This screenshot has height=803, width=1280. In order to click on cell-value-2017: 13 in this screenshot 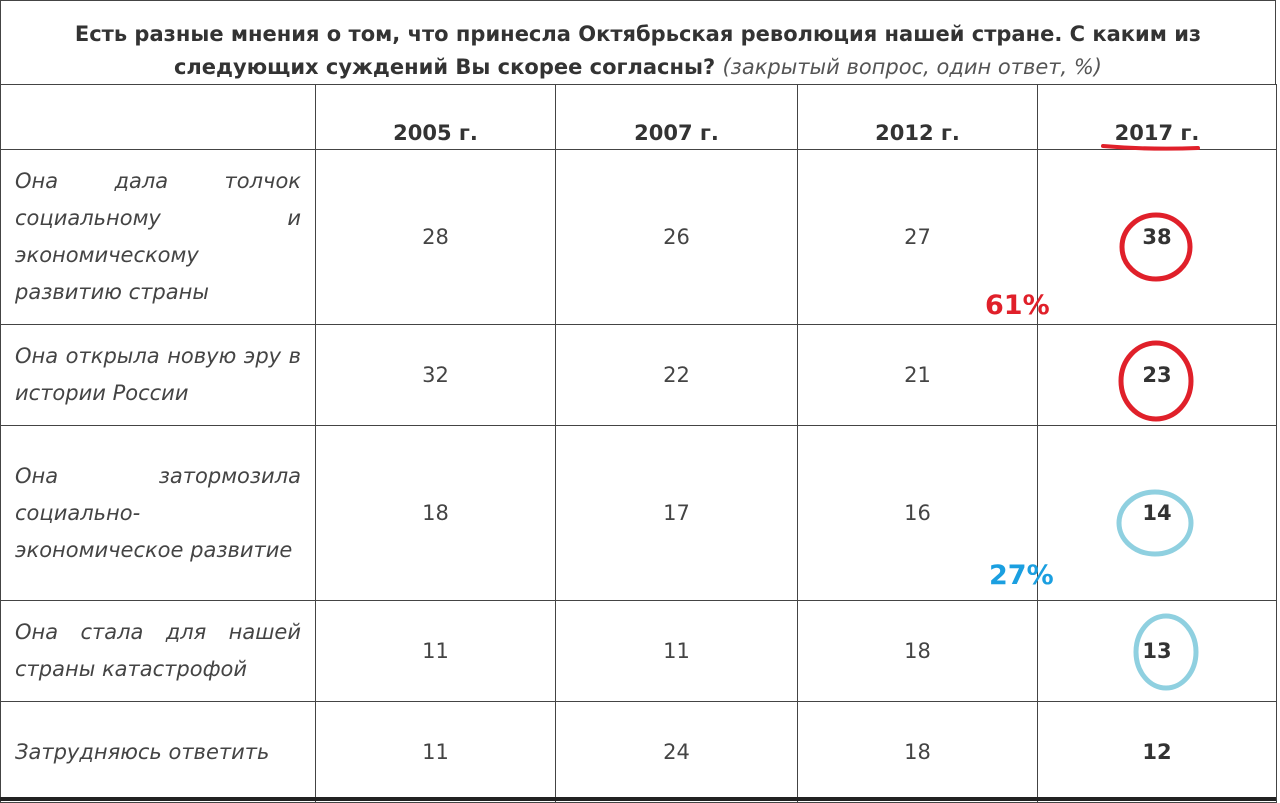, I will do `click(1157, 651)`.